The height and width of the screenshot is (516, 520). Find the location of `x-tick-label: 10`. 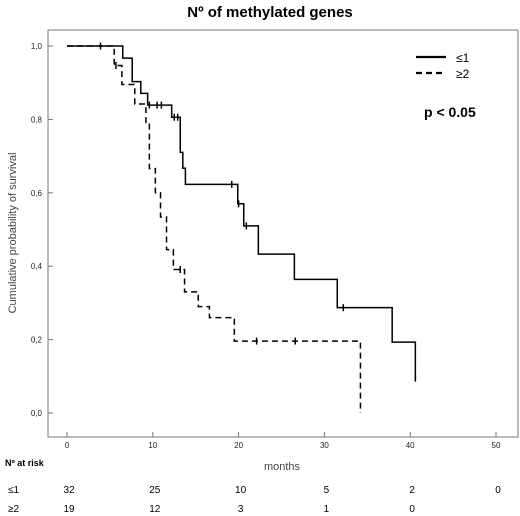

x-tick-label: 10 is located at coordinates (152, 445).